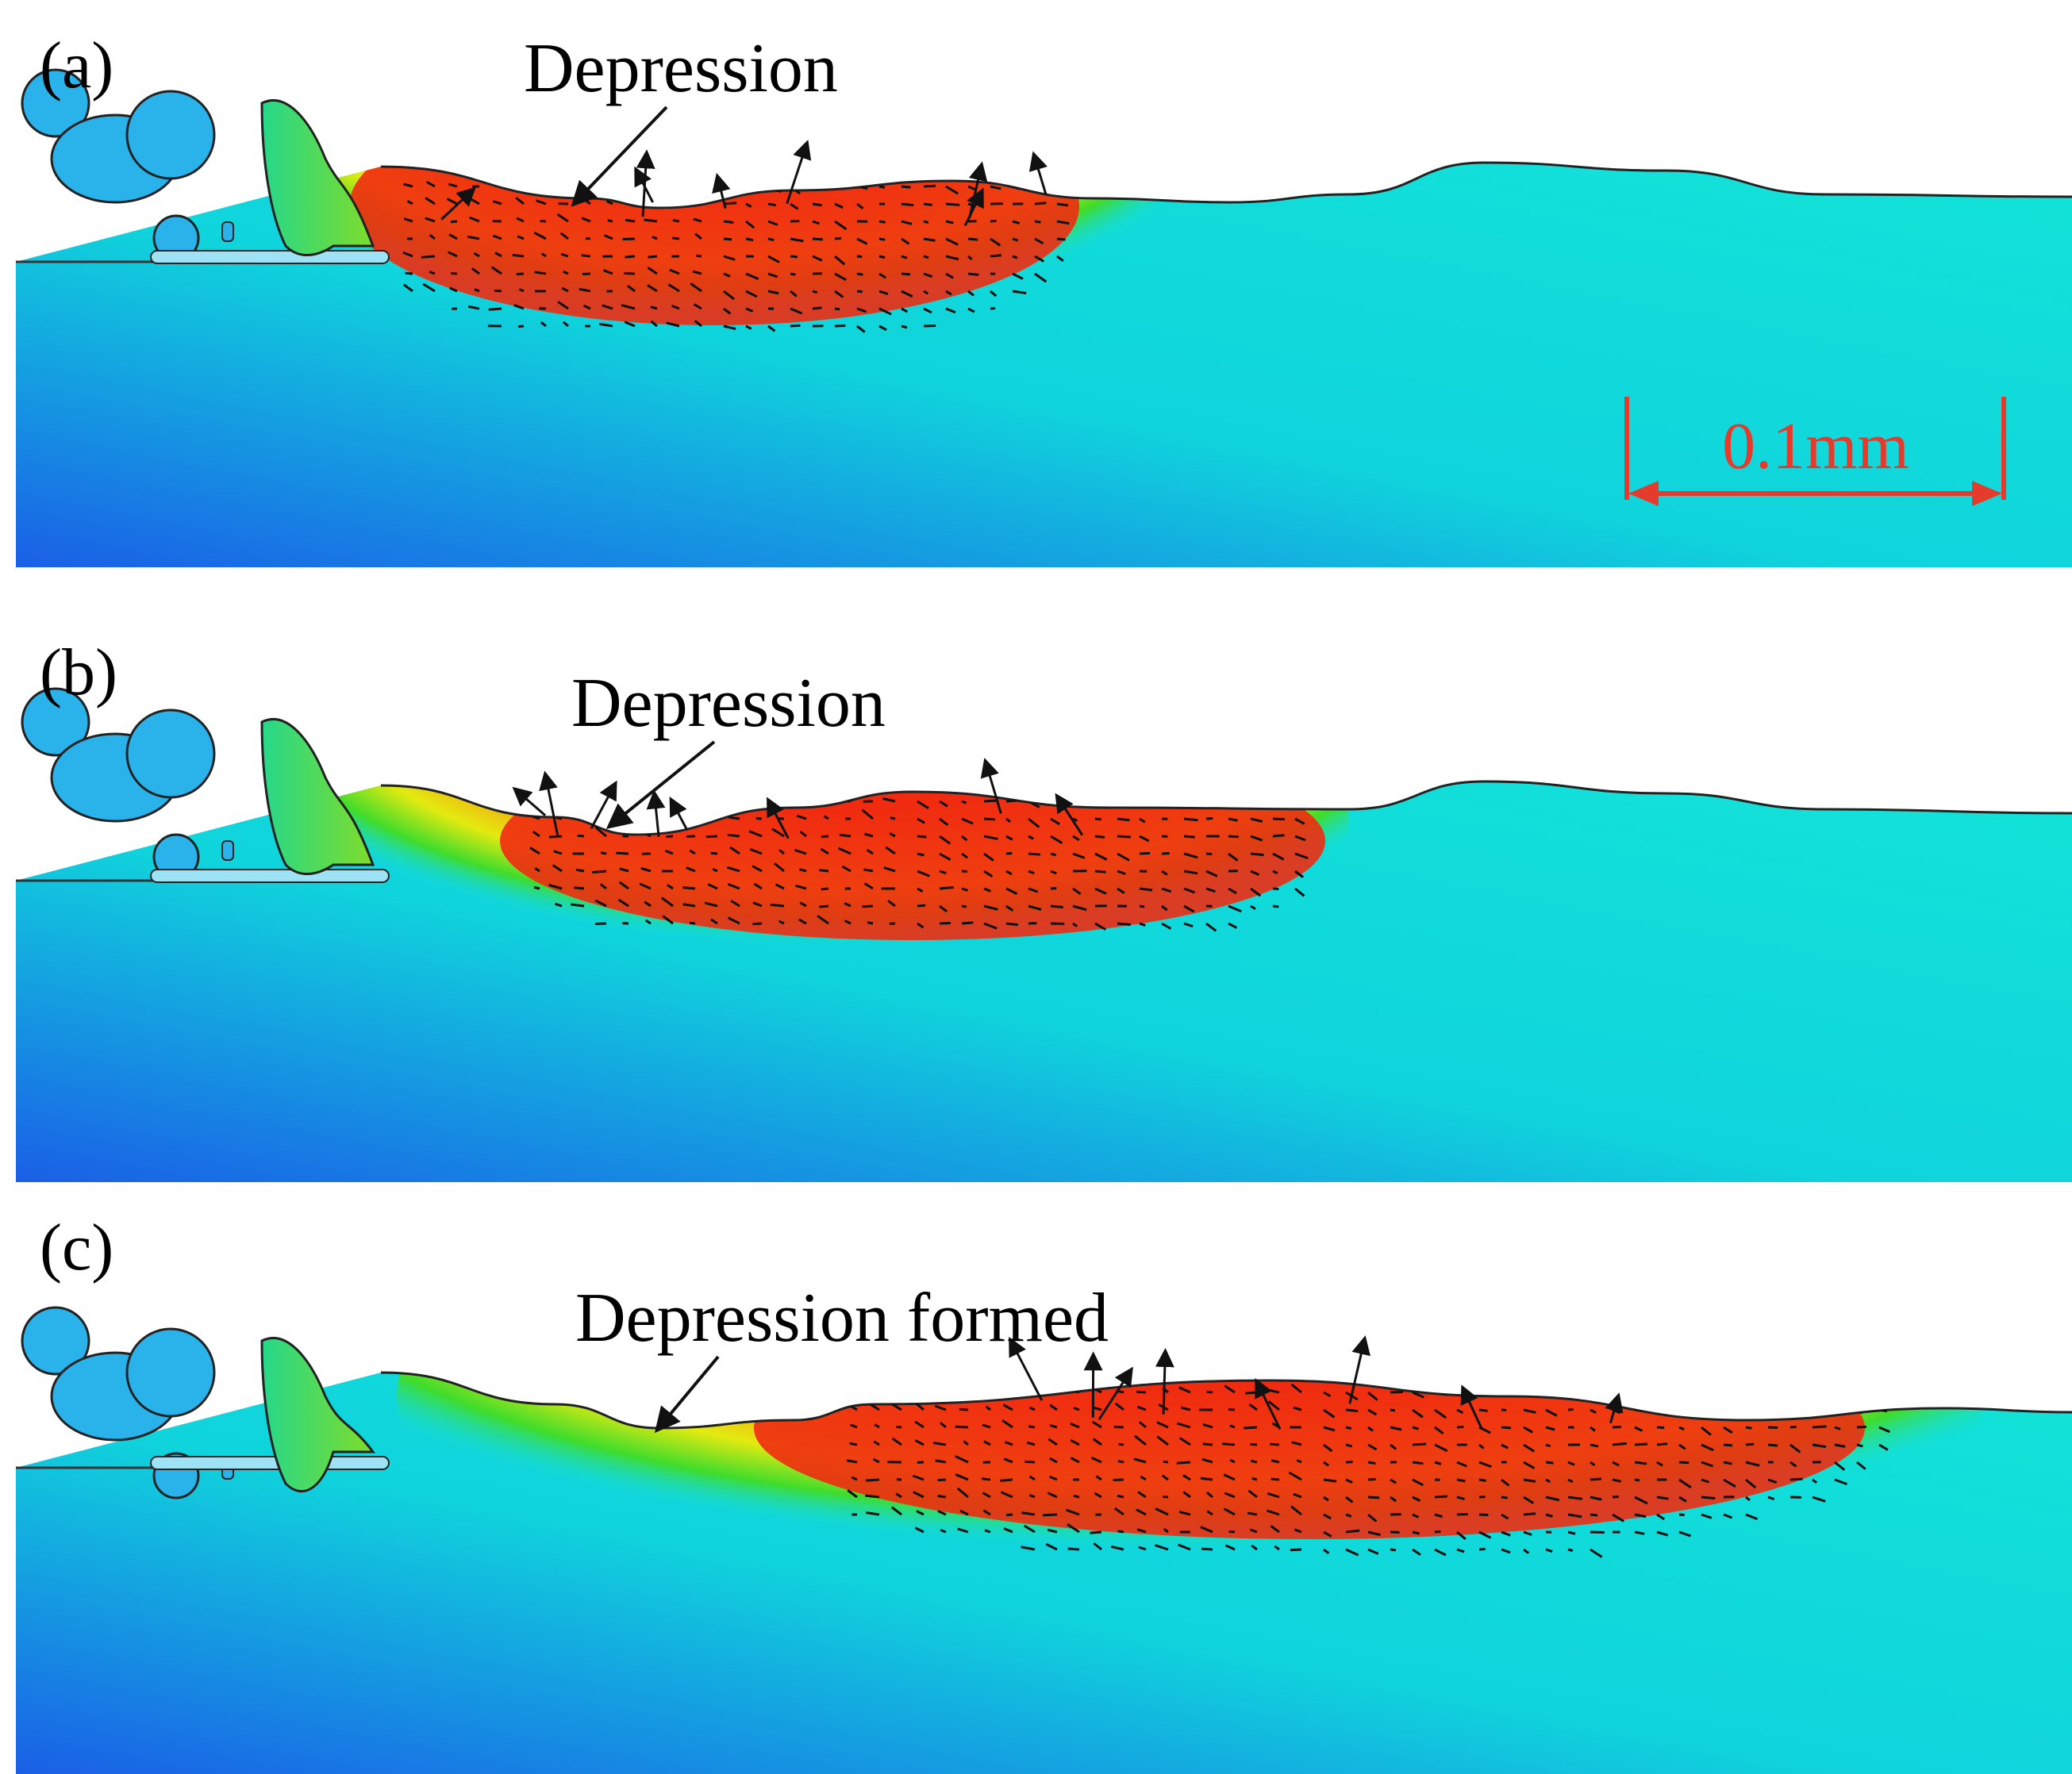 The height and width of the screenshot is (1774, 2072). I want to click on panel-label: (c), so click(76, 1248).